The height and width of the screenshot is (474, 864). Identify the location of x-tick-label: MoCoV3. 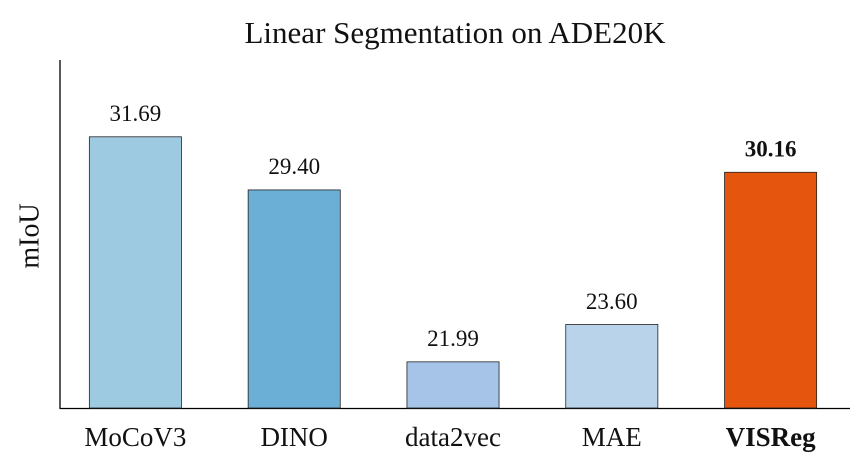
(135, 437).